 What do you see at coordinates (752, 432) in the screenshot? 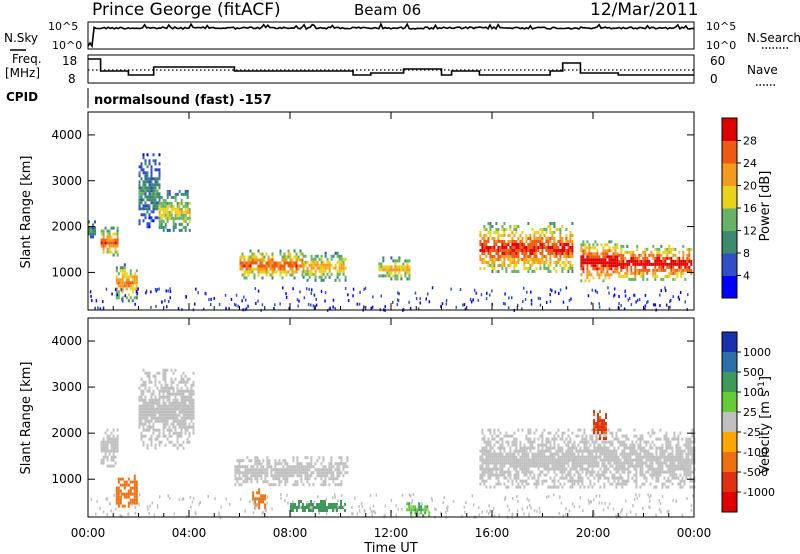
I see `velocity-colorbar-tick: -25` at bounding box center [752, 432].